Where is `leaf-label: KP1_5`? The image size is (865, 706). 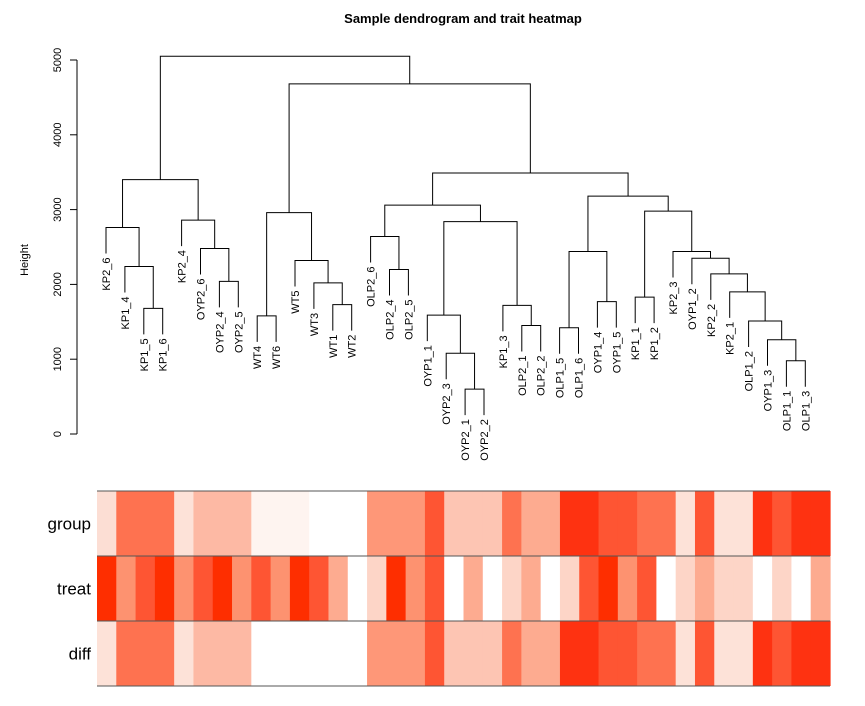 leaf-label: KP1_5 is located at coordinates (145, 354).